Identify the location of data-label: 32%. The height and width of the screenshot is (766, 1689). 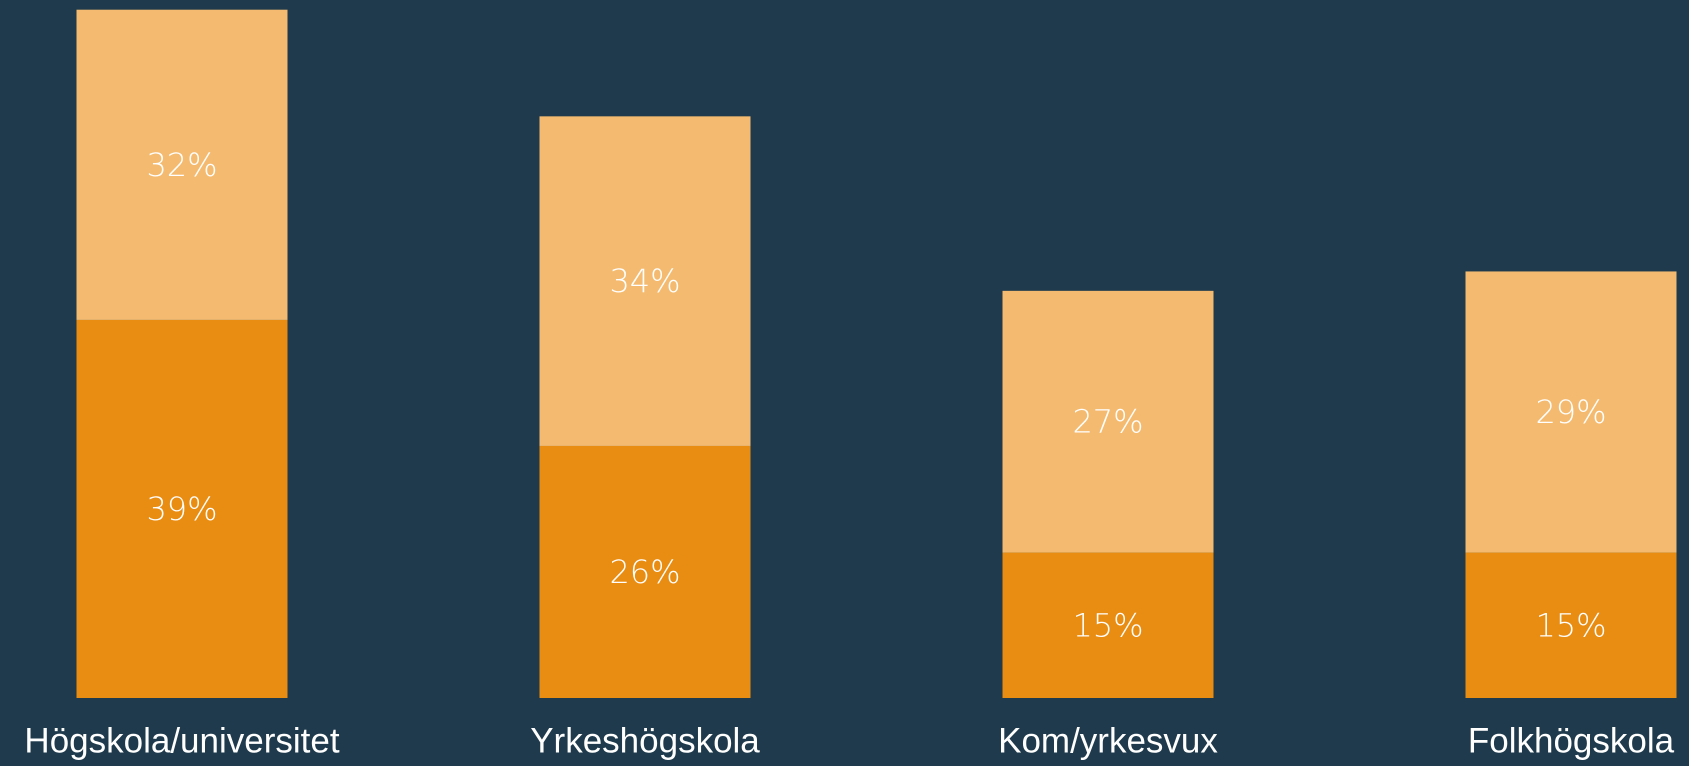
(181, 165).